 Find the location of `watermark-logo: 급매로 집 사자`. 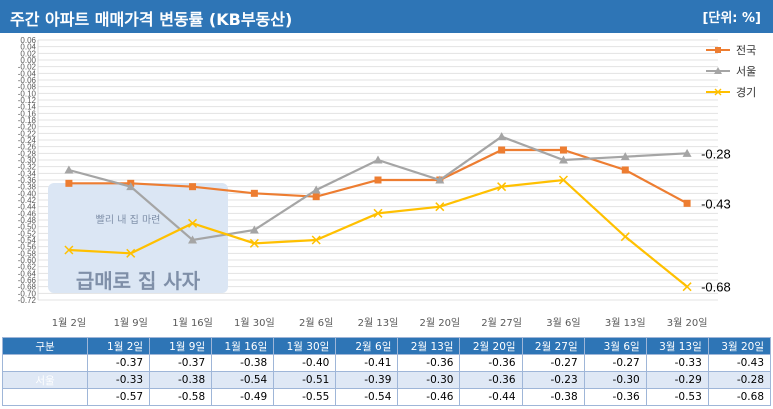

watermark-logo: 급매로 집 사자 is located at coordinates (138, 281).